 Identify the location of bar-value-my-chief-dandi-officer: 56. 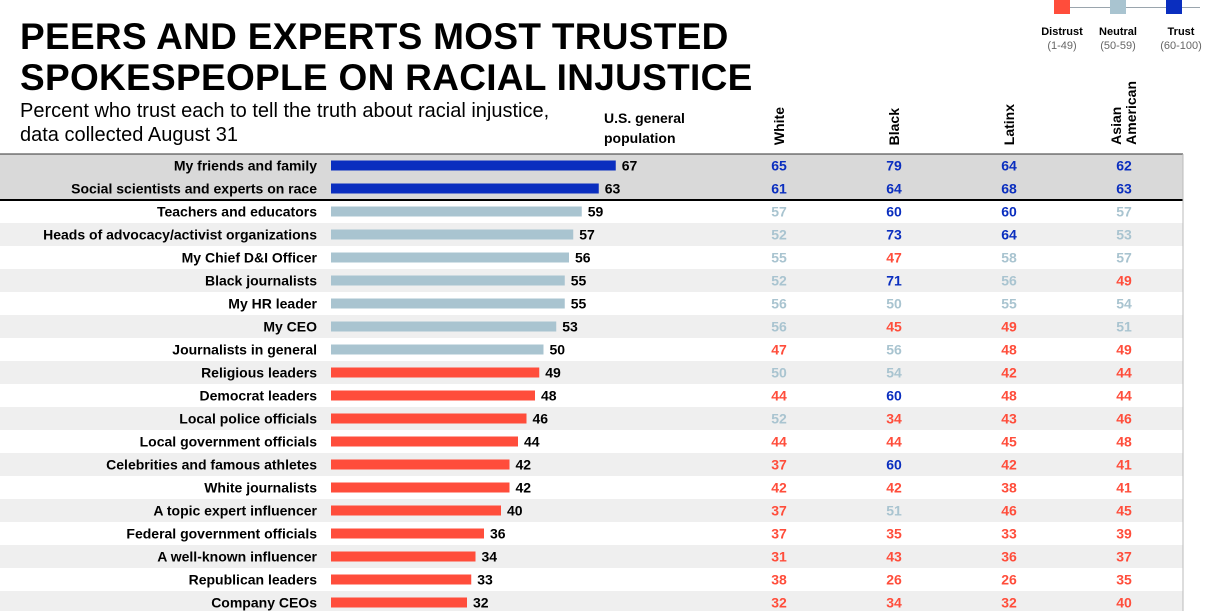
(583, 258).